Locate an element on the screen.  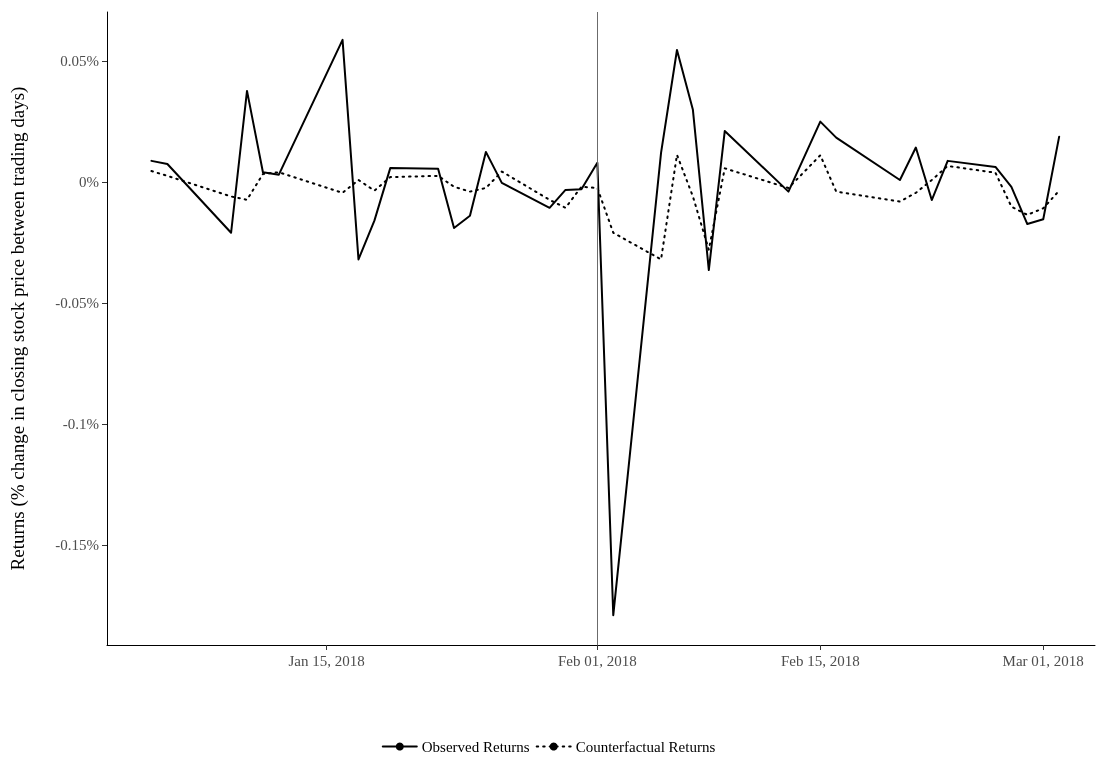
x-tick-label: Mar 01, 2018 is located at coordinates (1043, 660).